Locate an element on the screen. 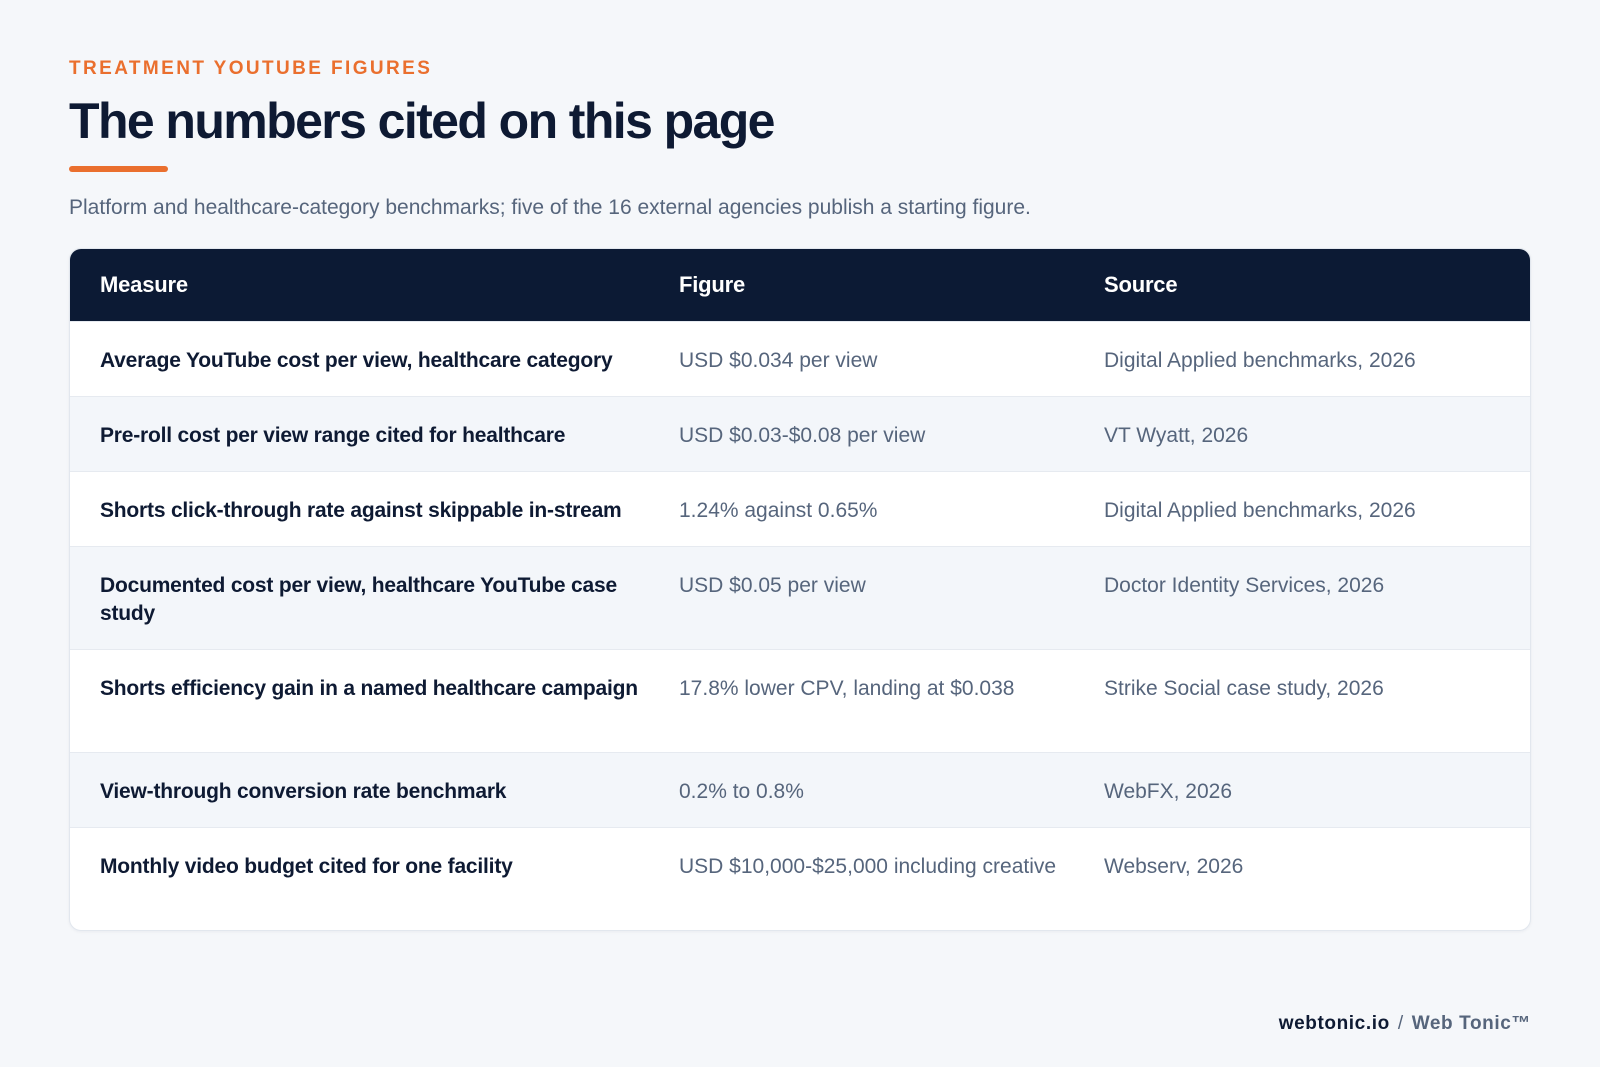 The height and width of the screenshot is (1067, 1600). cell-figure: USD $10,000-$25,000 including creative is located at coordinates (868, 866).